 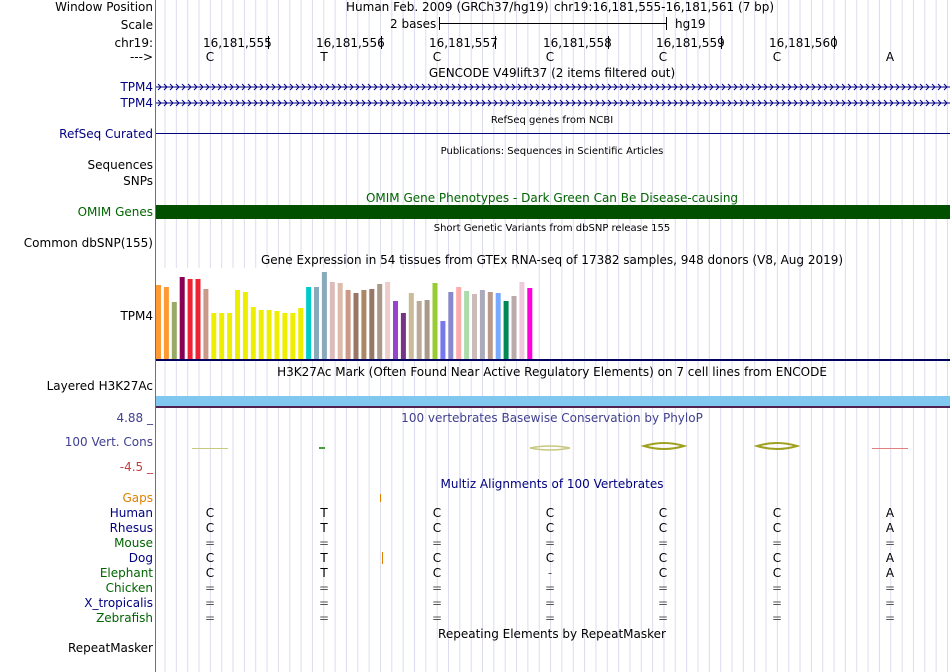 What do you see at coordinates (553, 401) in the screenshot?
I see `h3k27ac-signal` at bounding box center [553, 401].